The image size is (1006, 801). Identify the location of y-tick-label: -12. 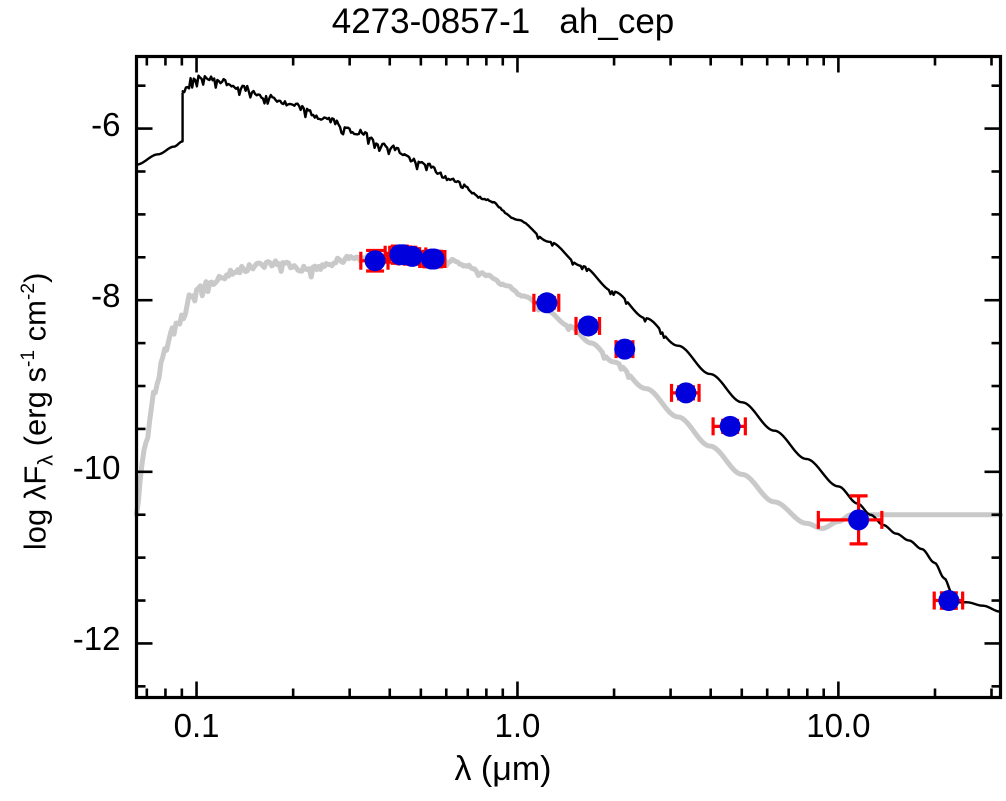
(96, 639).